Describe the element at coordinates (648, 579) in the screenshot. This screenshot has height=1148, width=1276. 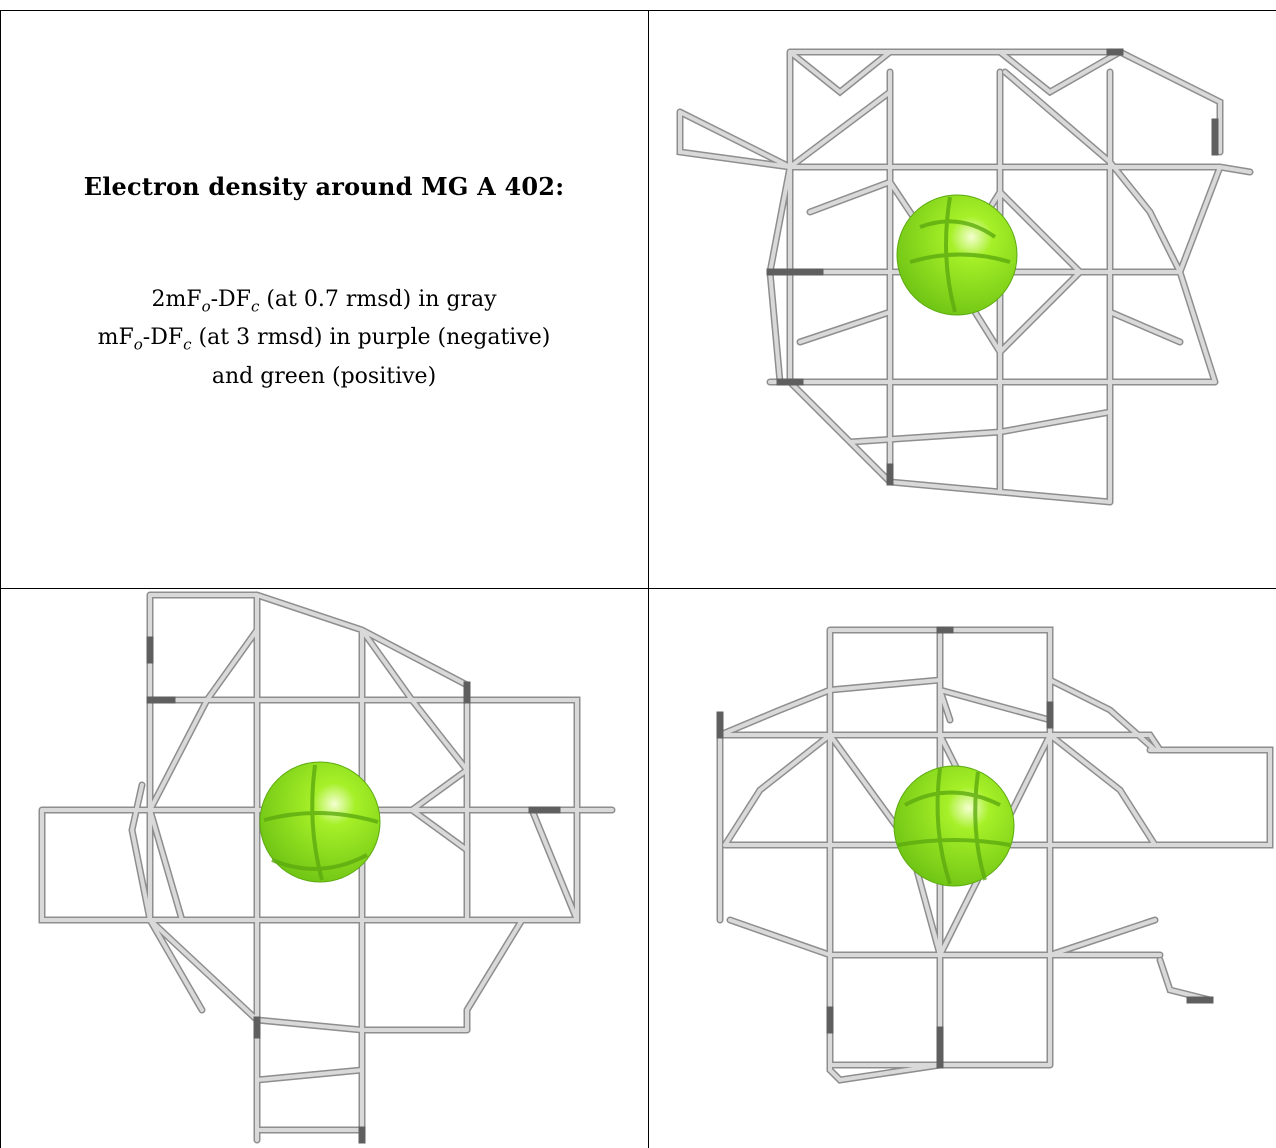
I see `frame-vertical-divider` at that location.